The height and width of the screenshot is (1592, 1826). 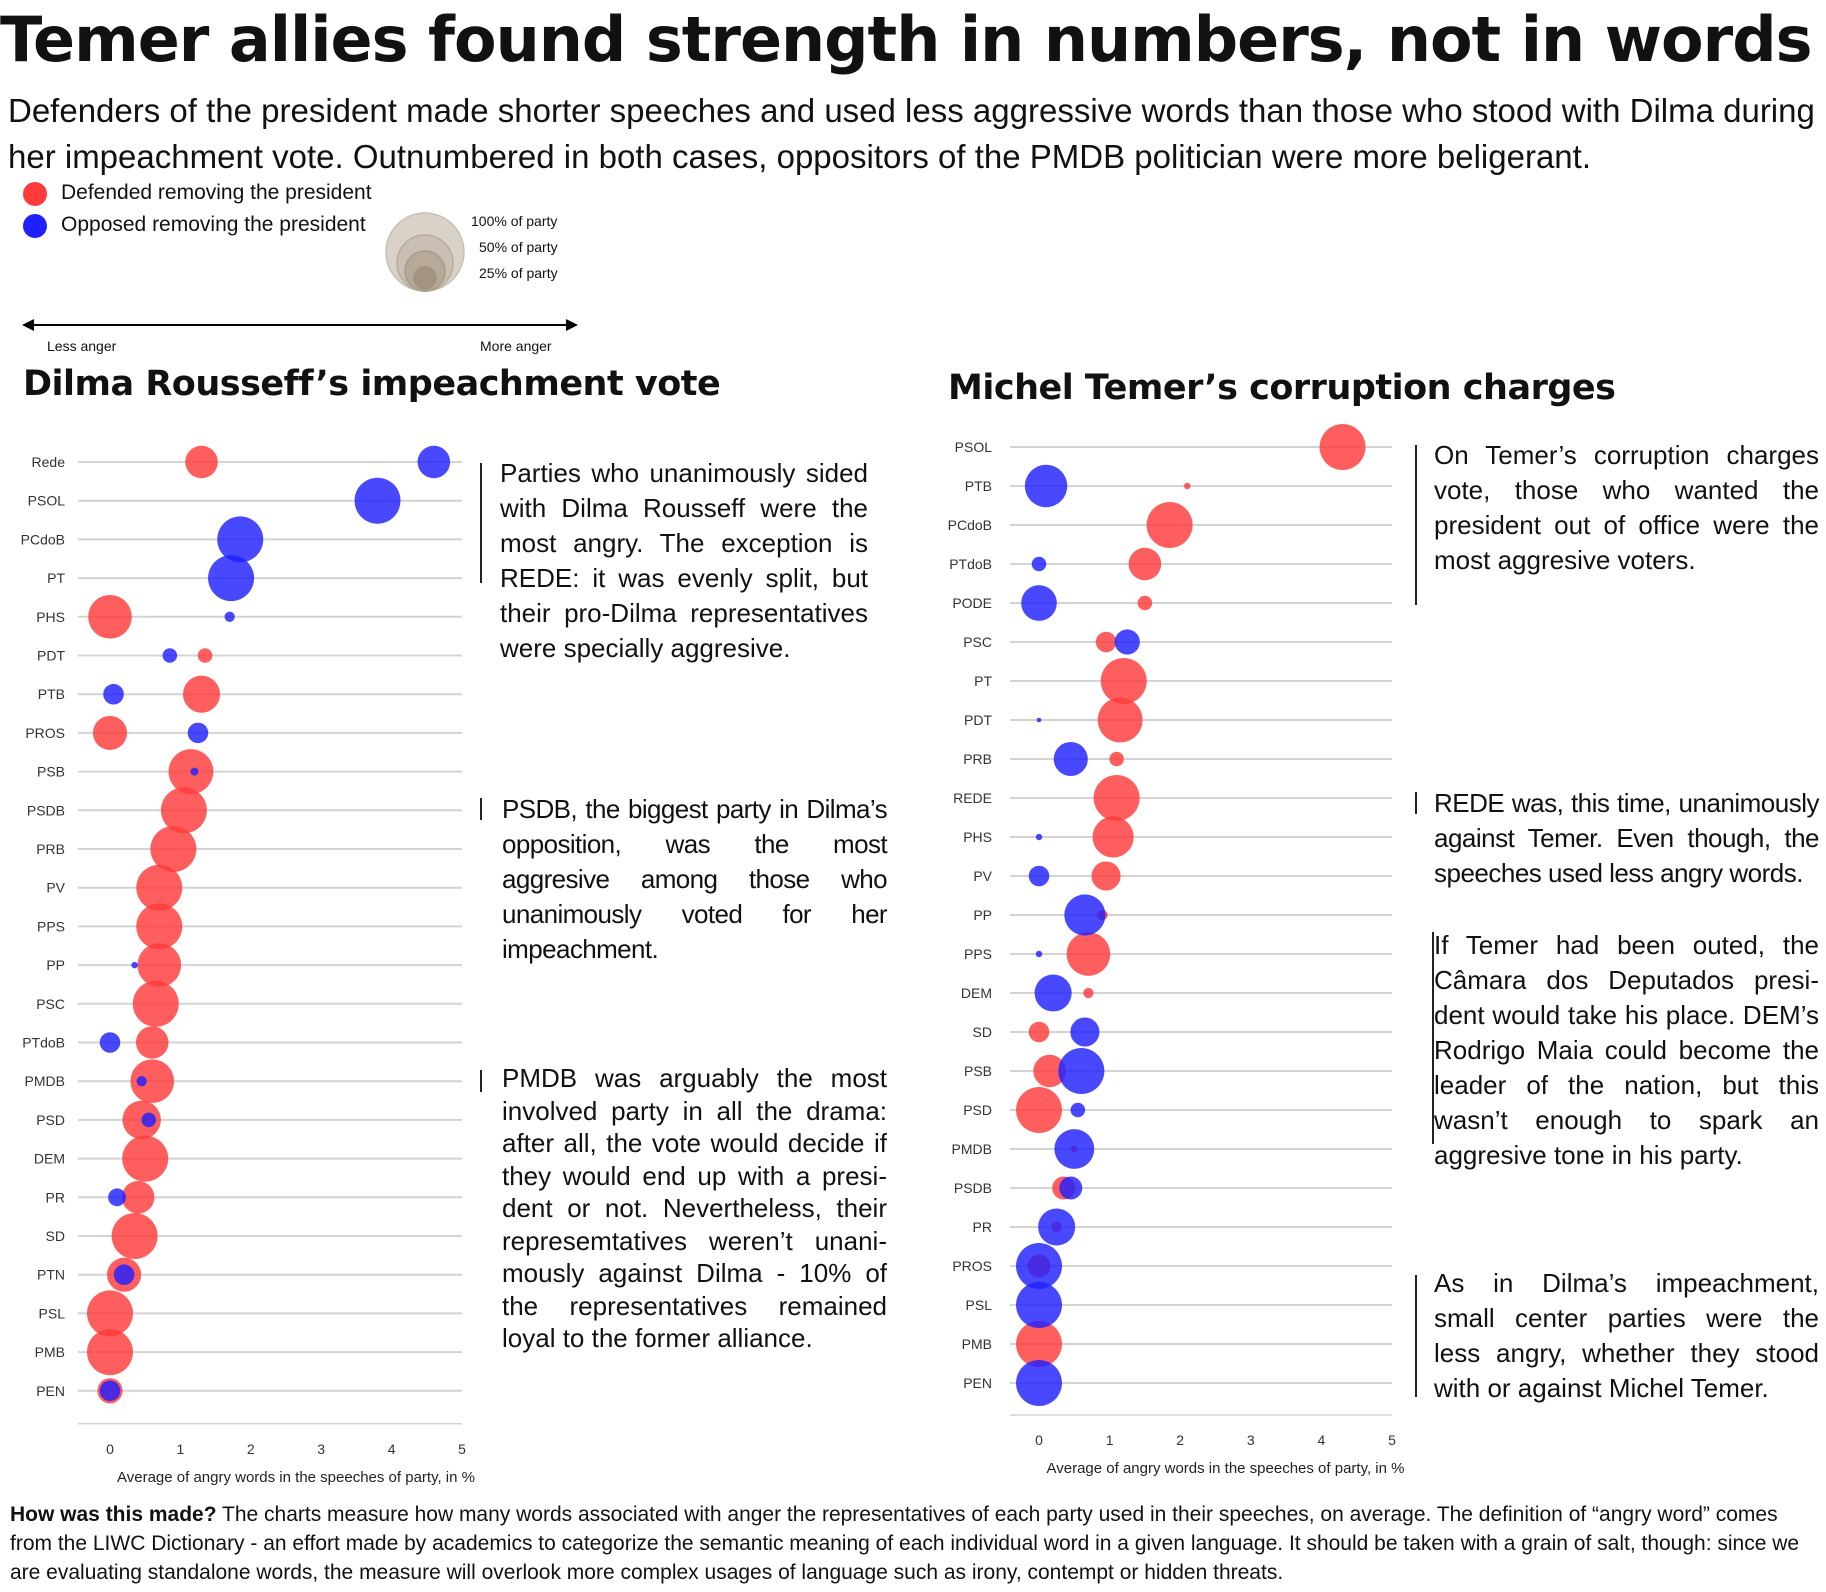 I want to click on dilma-chart-title: Dilma Rousseff’s impeachment vote, so click(x=372, y=384).